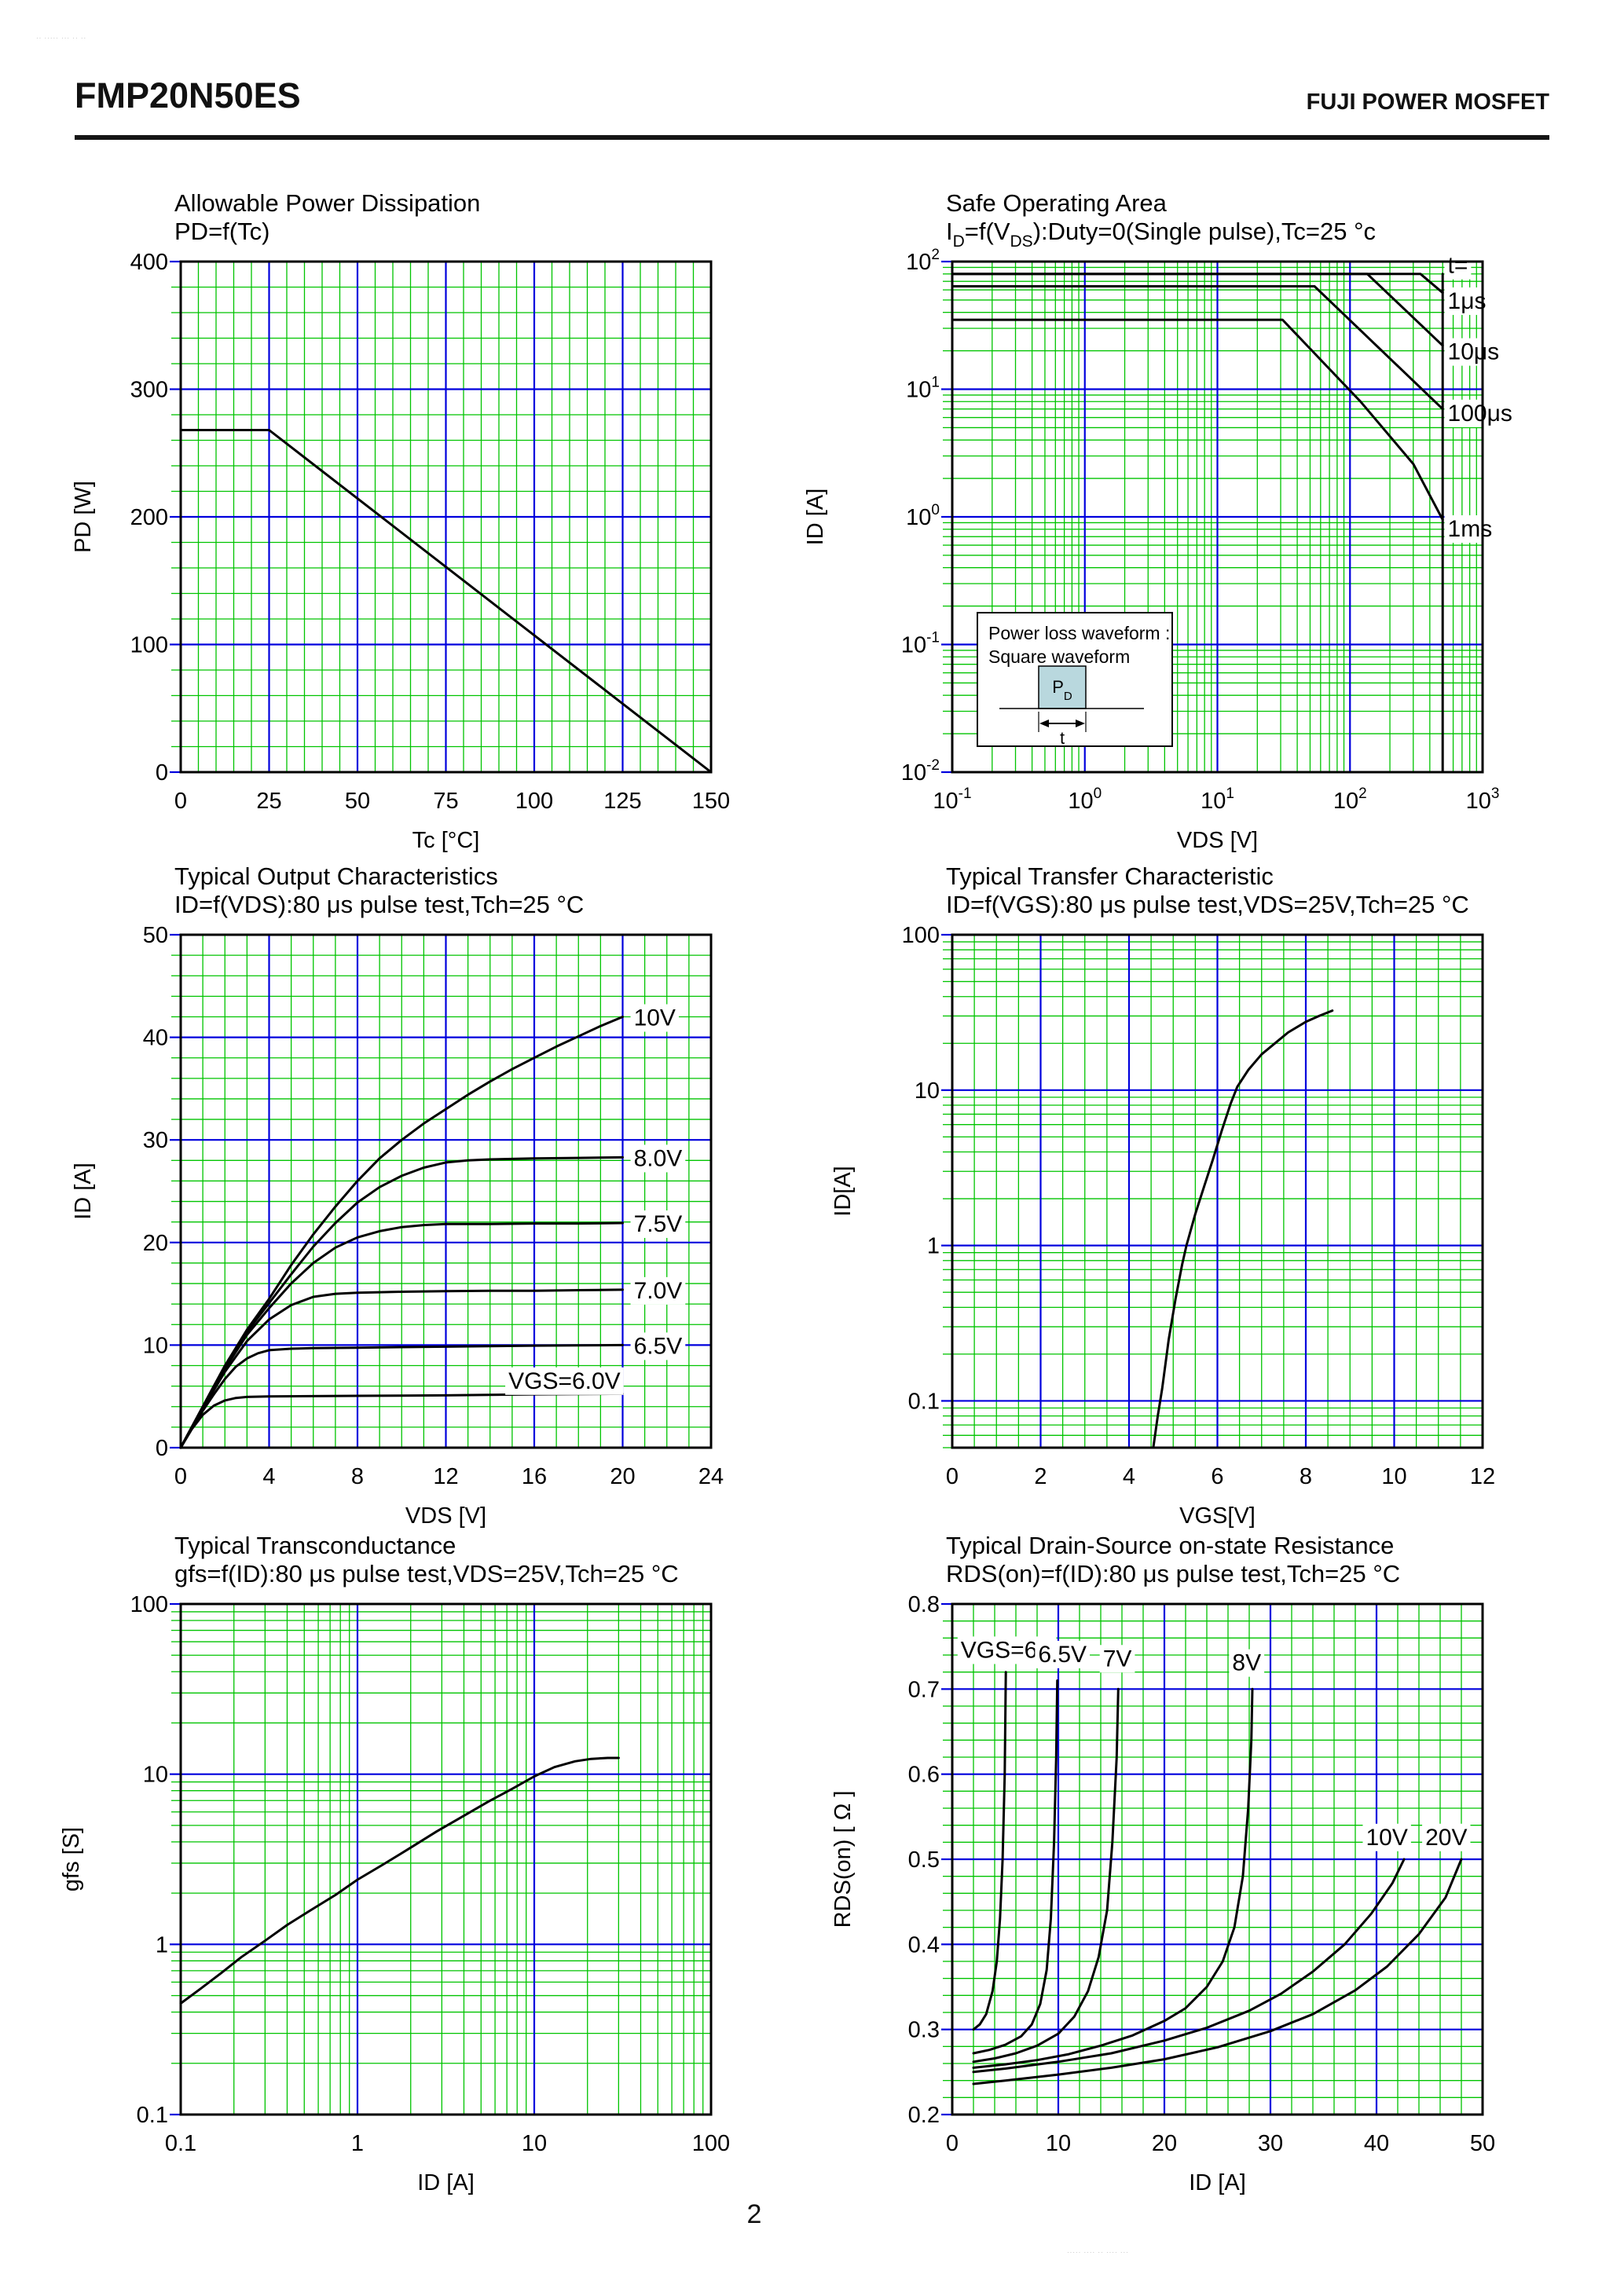 This screenshot has height=2296, width=1624. What do you see at coordinates (1427, 102) in the screenshot?
I see `brand-title: FUJI POWER MOSFET` at bounding box center [1427, 102].